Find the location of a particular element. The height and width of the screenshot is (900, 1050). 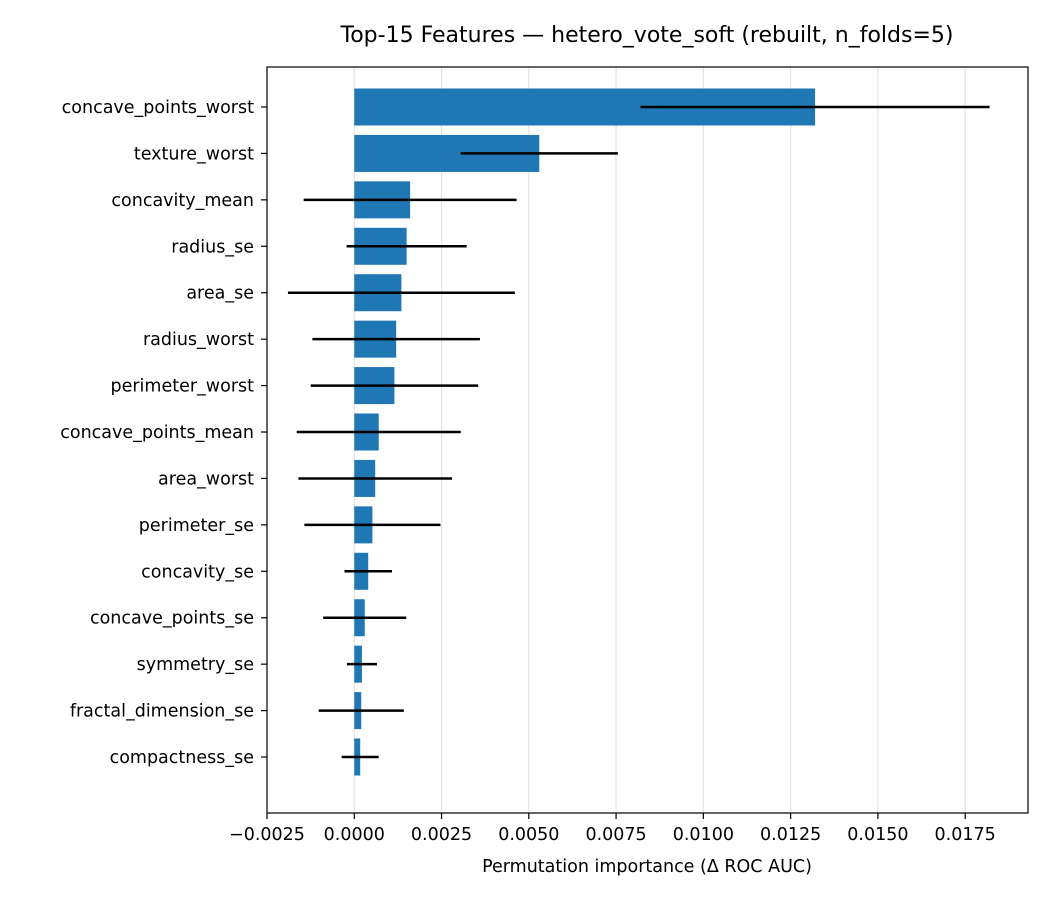

y-tick-label: perimeter_worst is located at coordinates (182, 387).